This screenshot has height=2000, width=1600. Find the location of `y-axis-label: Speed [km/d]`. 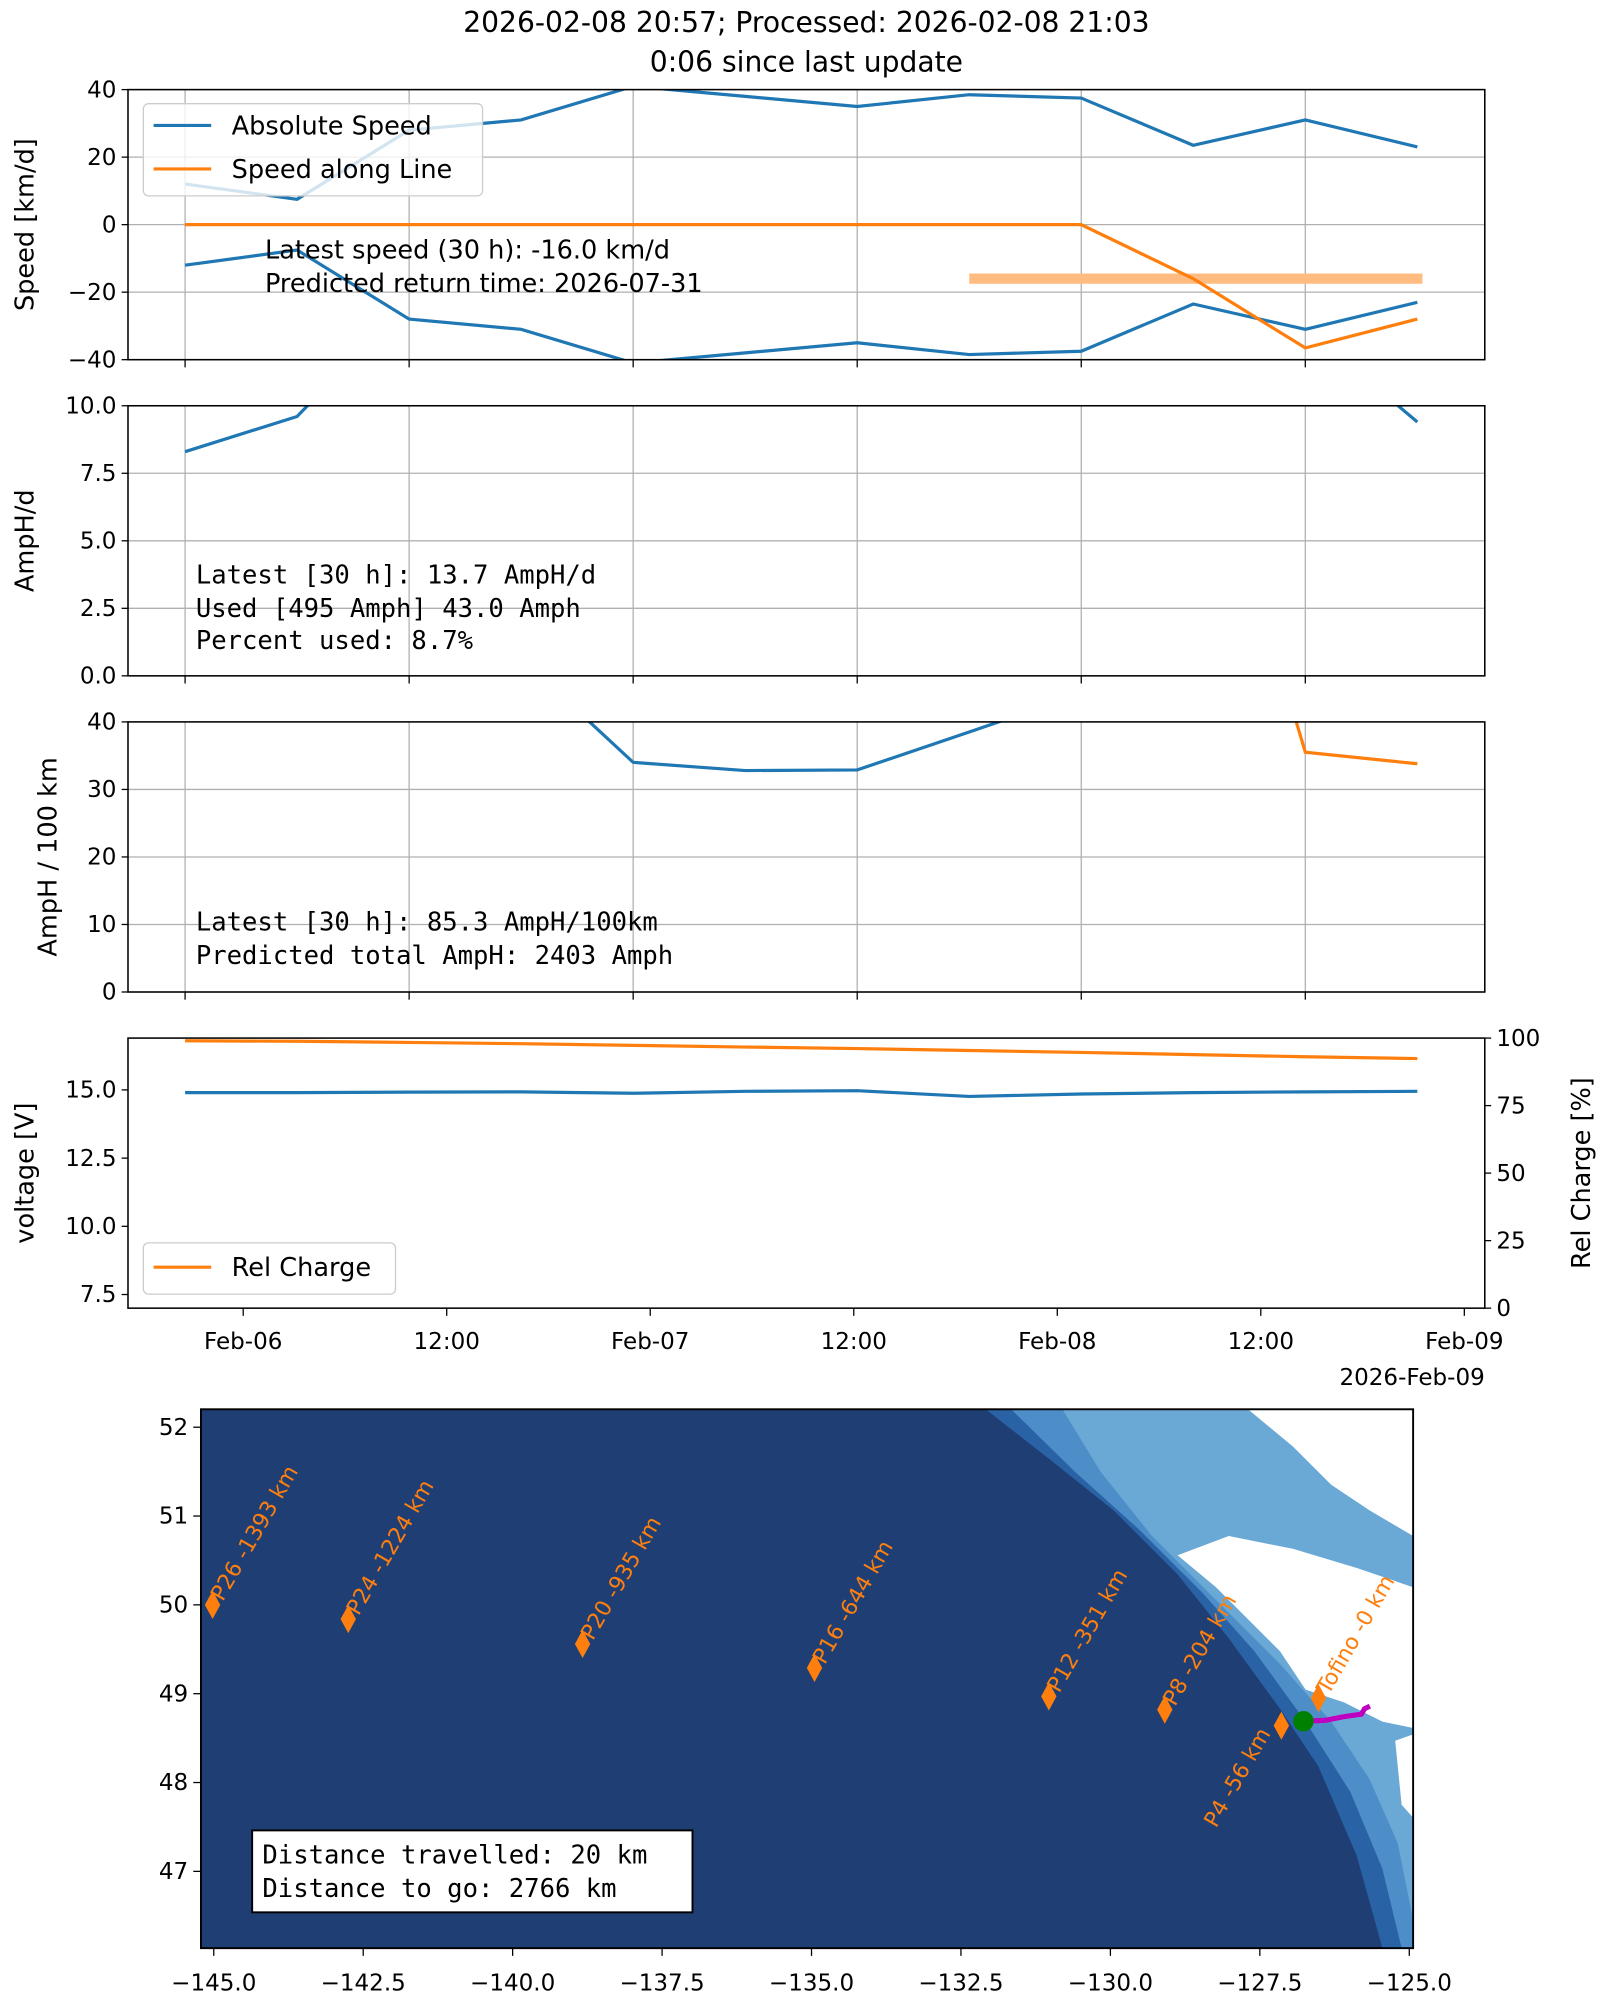

y-axis-label: Speed [km/d] is located at coordinates (25, 224).